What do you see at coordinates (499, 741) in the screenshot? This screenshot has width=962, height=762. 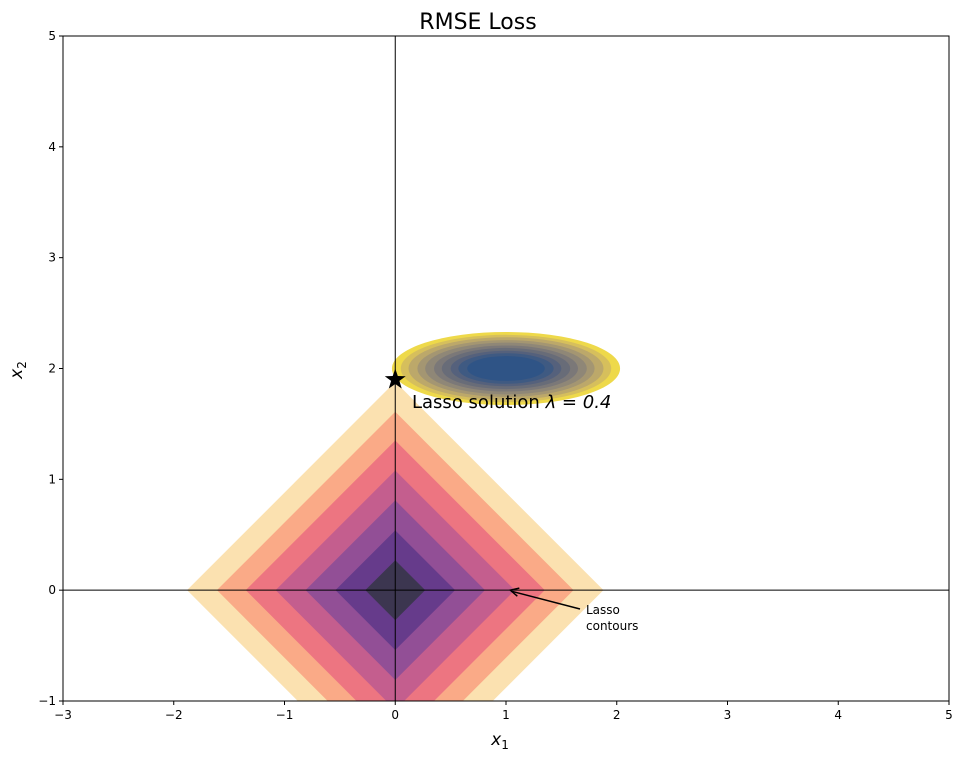 I see `x-axis-label: x1` at bounding box center [499, 741].